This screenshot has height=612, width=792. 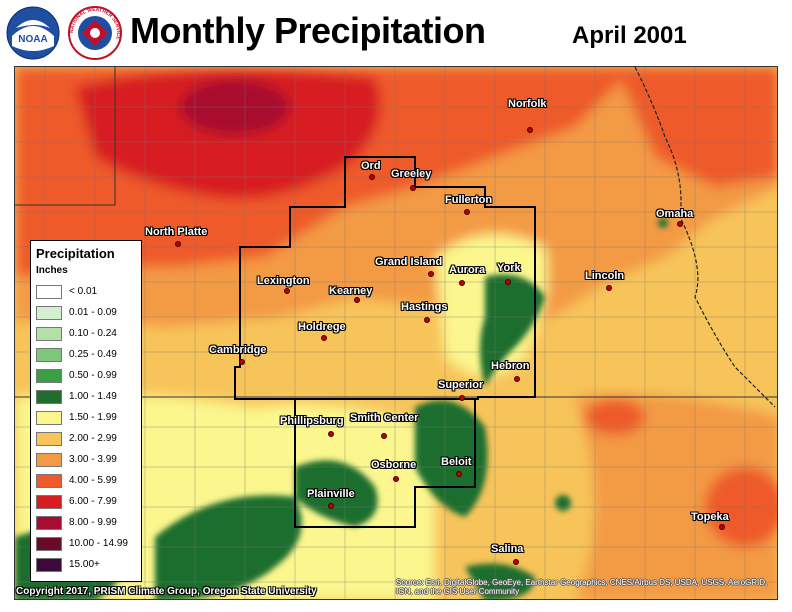 What do you see at coordinates (675, 214) in the screenshot?
I see `city-label: Omaha` at bounding box center [675, 214].